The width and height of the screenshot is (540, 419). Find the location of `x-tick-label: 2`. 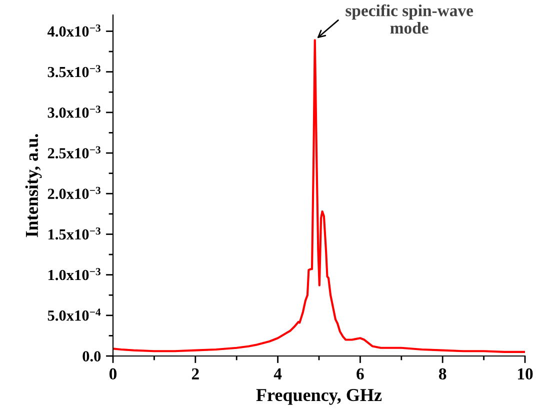

x-tick-label: 2 is located at coordinates (195, 374).